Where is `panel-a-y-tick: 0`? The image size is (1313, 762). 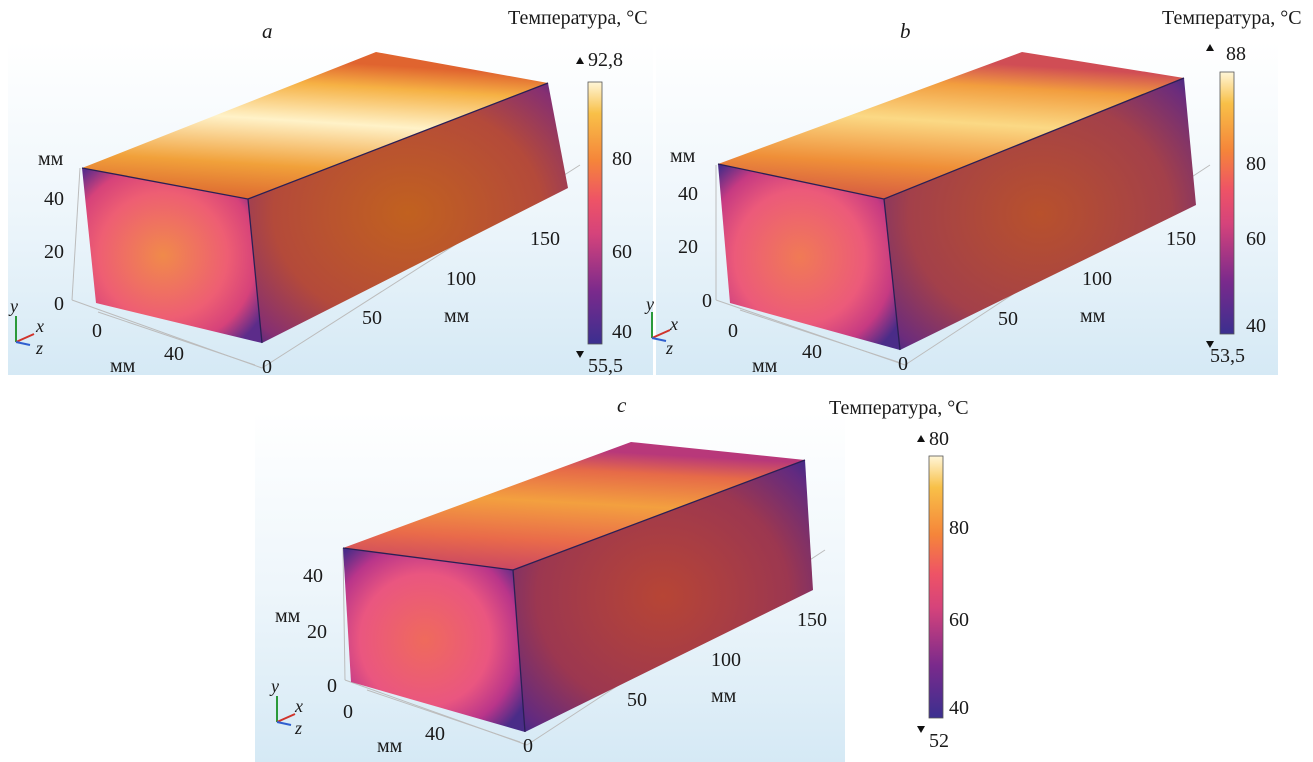
panel-a-y-tick: 0 is located at coordinates (59, 304).